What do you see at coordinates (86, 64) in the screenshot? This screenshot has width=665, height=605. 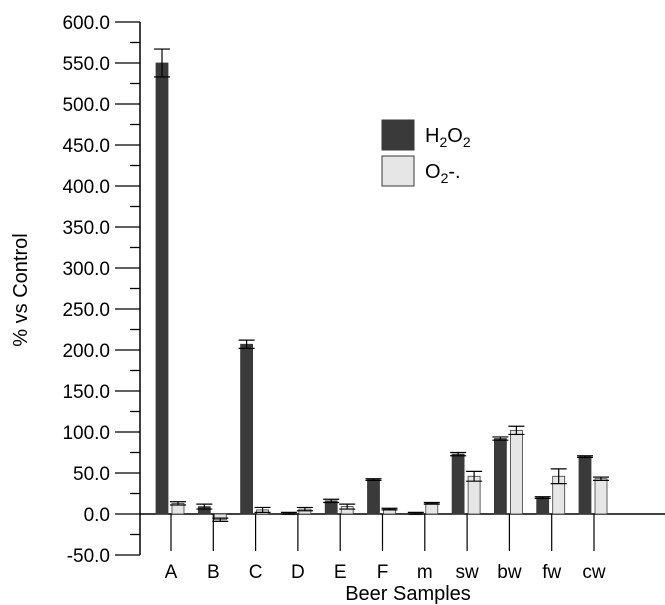 I see `y-tick-label: 550.0` at bounding box center [86, 64].